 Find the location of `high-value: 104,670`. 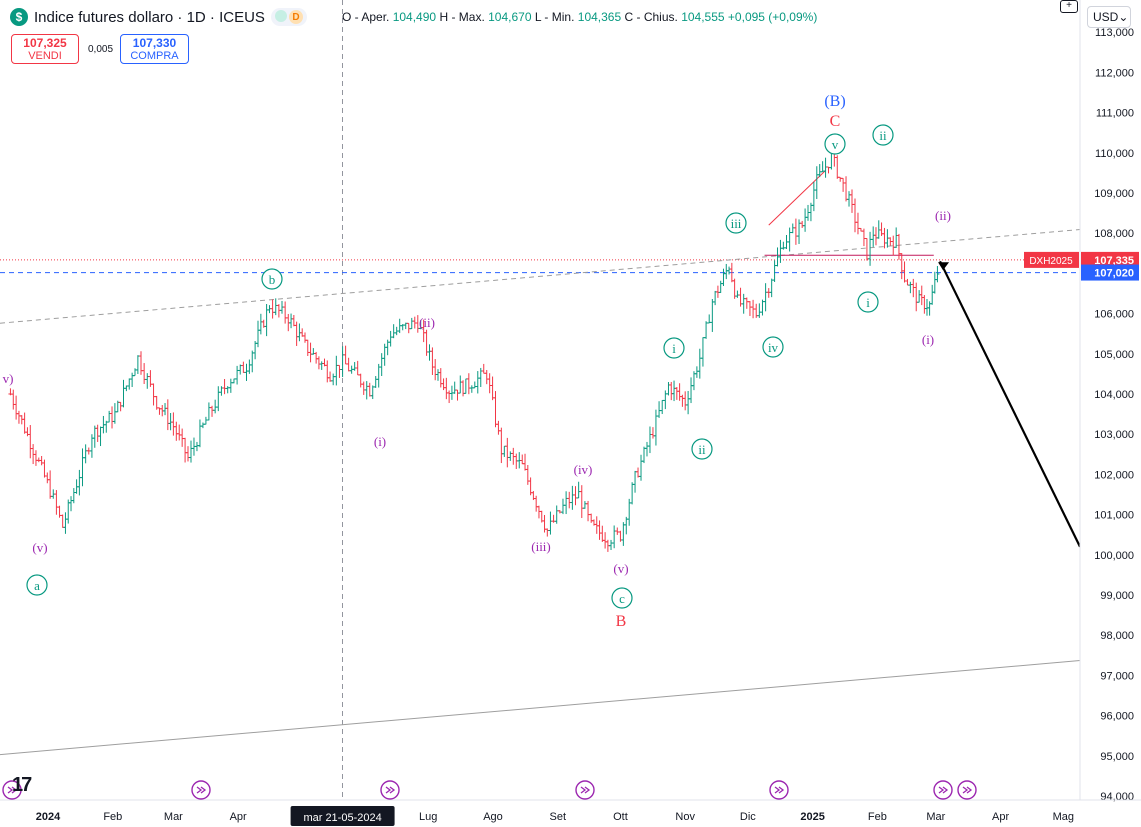

high-value: 104,670 is located at coordinates (510, 17).